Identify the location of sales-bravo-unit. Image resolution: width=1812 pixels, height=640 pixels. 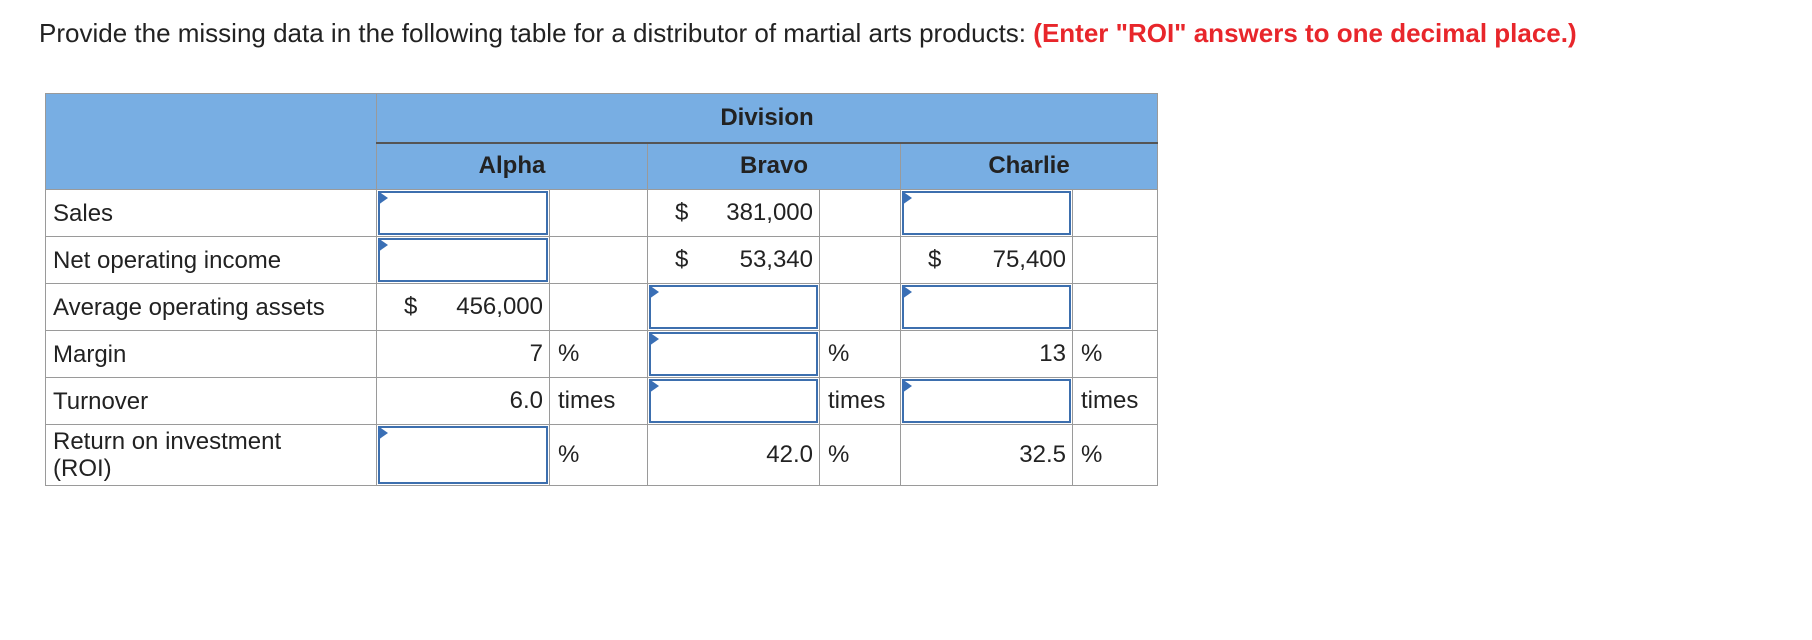
(860, 213).